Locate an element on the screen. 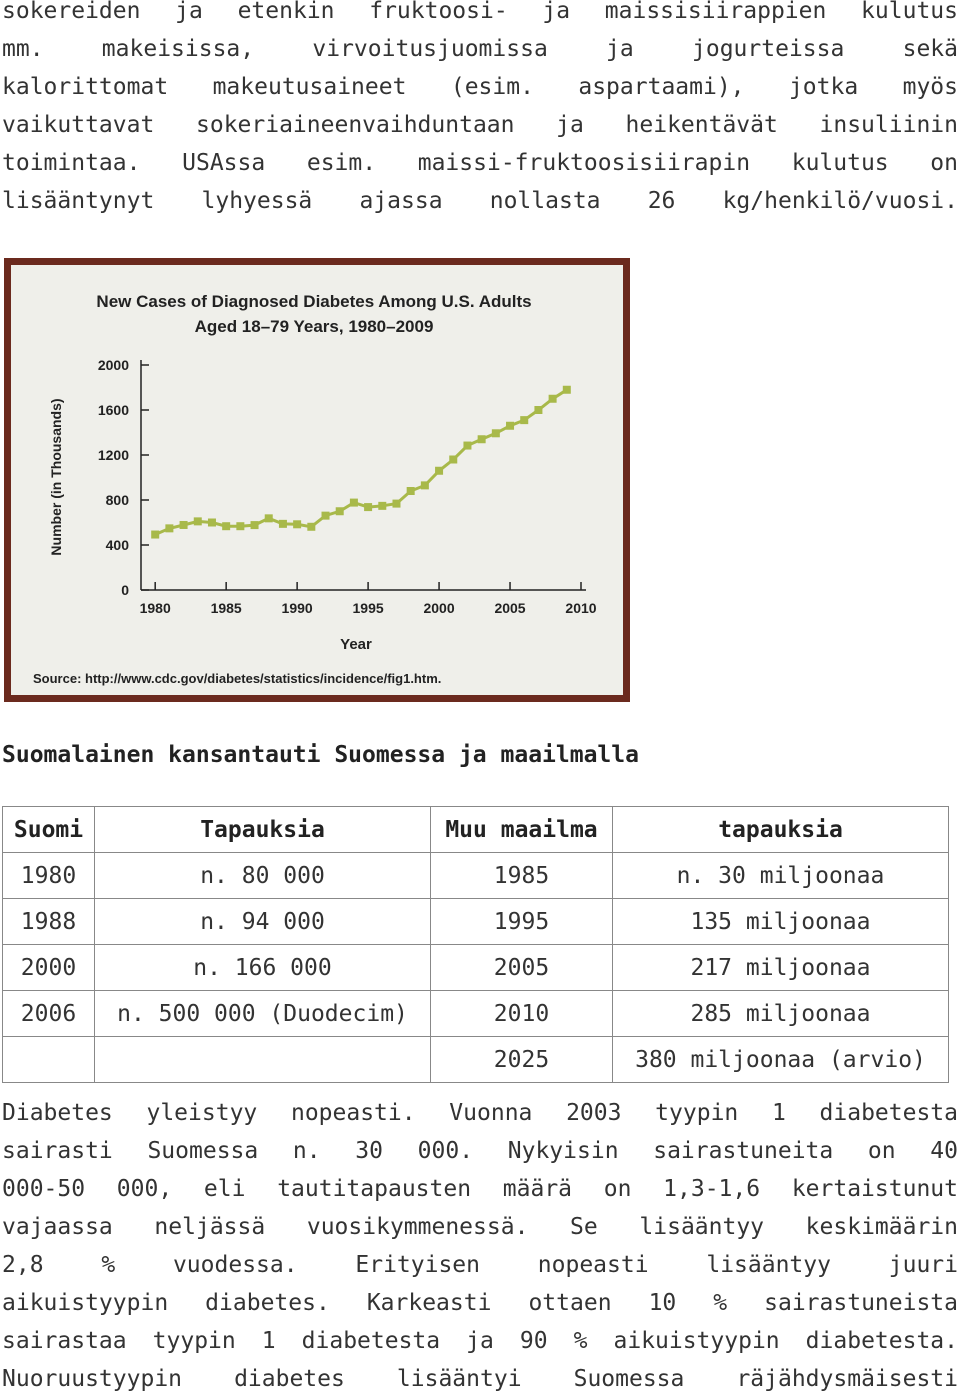 Image resolution: width=960 pixels, height=1398 pixels. table-cell: 135 miljoonaa is located at coordinates (780, 921).